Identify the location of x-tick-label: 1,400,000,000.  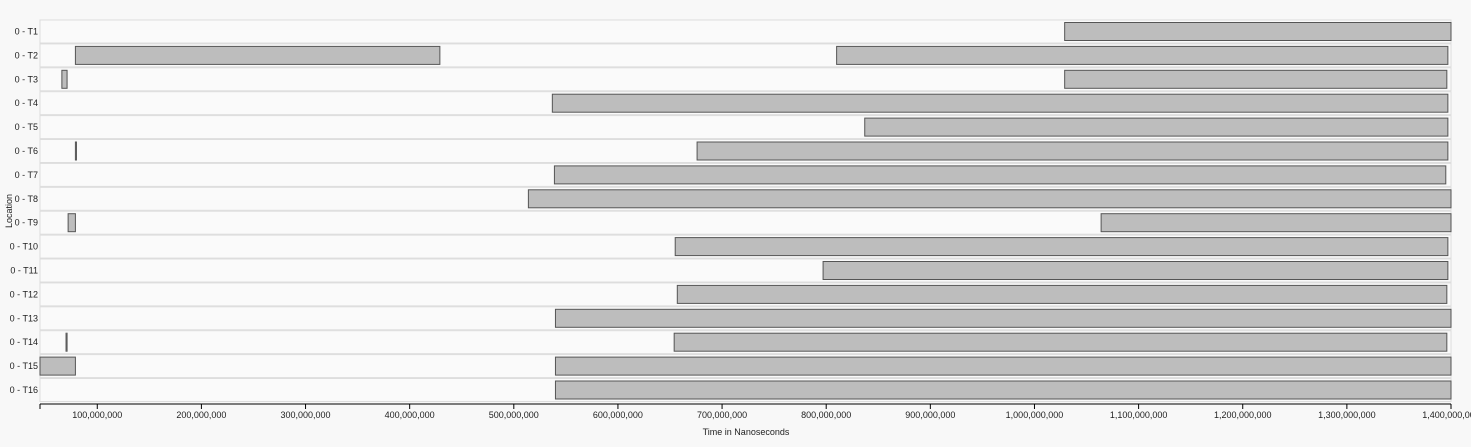
(1446, 415).